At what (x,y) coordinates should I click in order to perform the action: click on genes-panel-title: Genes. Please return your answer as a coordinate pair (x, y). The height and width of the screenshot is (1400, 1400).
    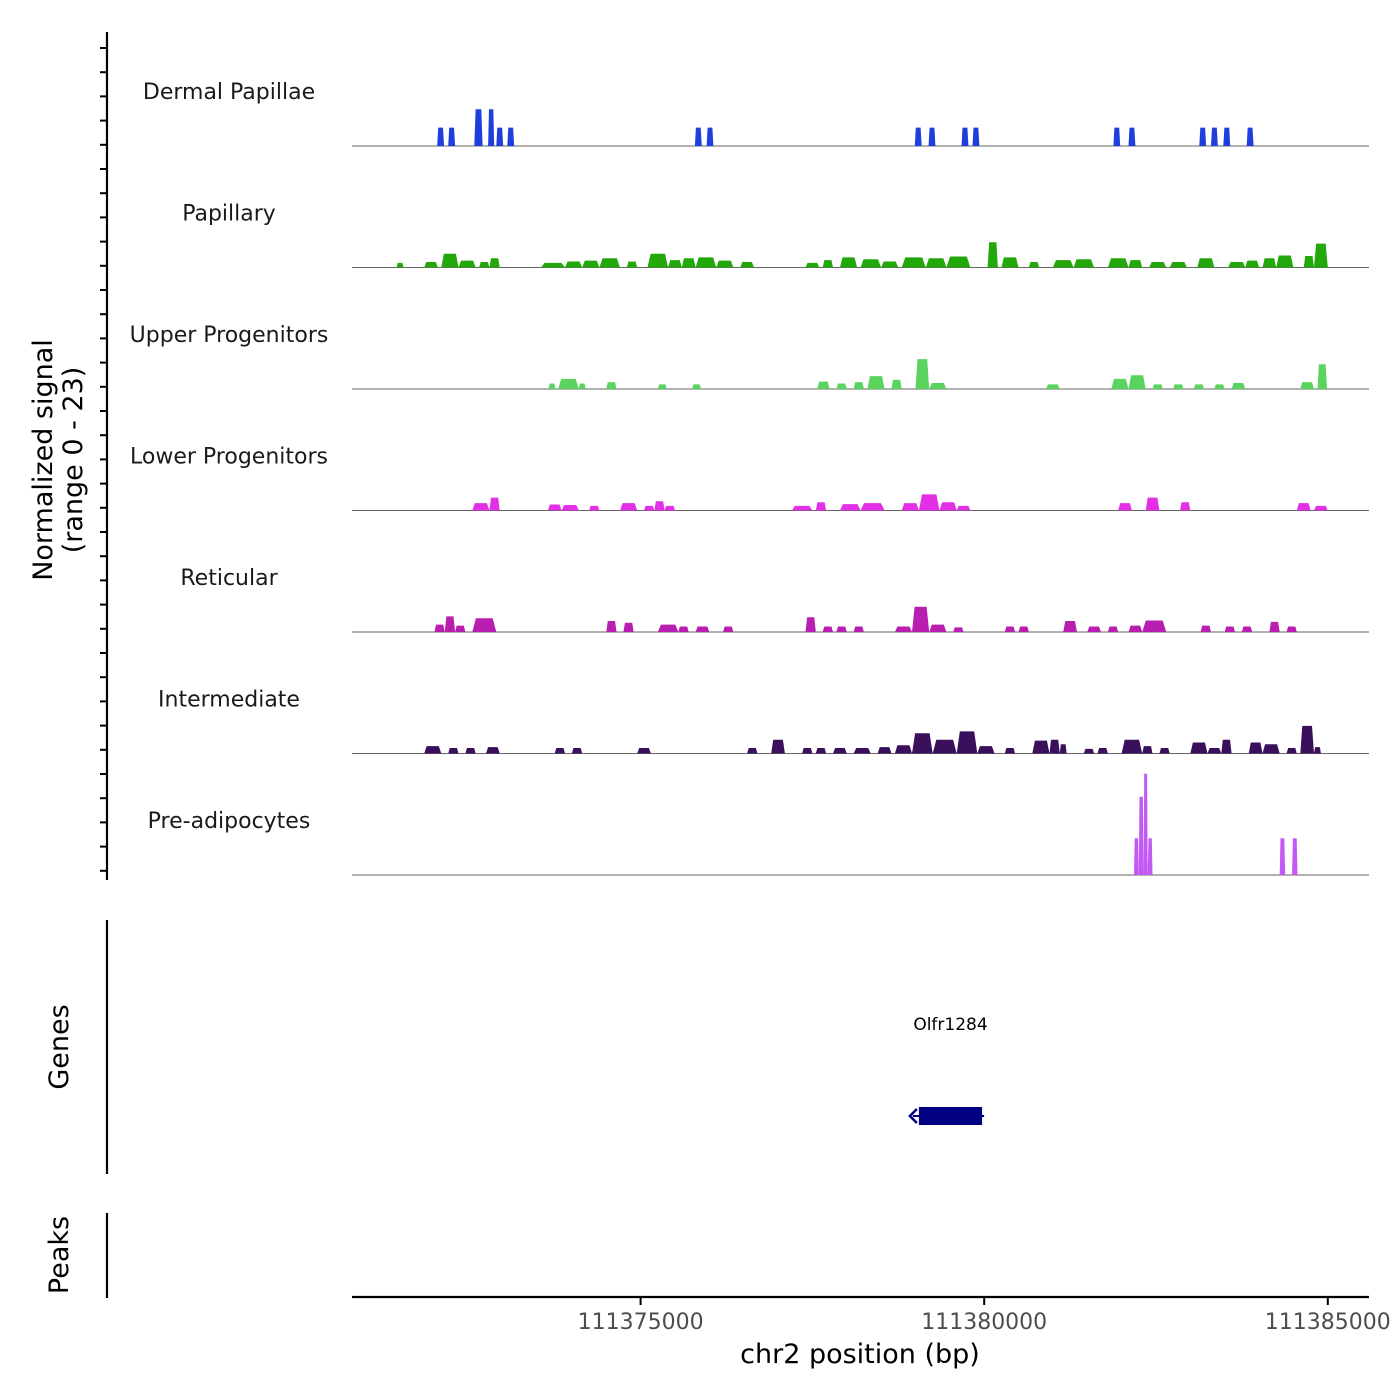
    Looking at the image, I should click on (59, 1046).